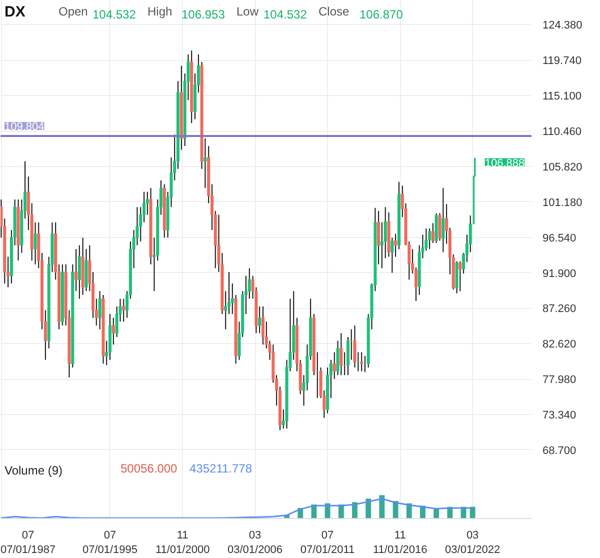 Image resolution: width=600 pixels, height=558 pixels. Describe the element at coordinates (559, 274) in the screenshot. I see `y-tick-label: 91.900` at that location.